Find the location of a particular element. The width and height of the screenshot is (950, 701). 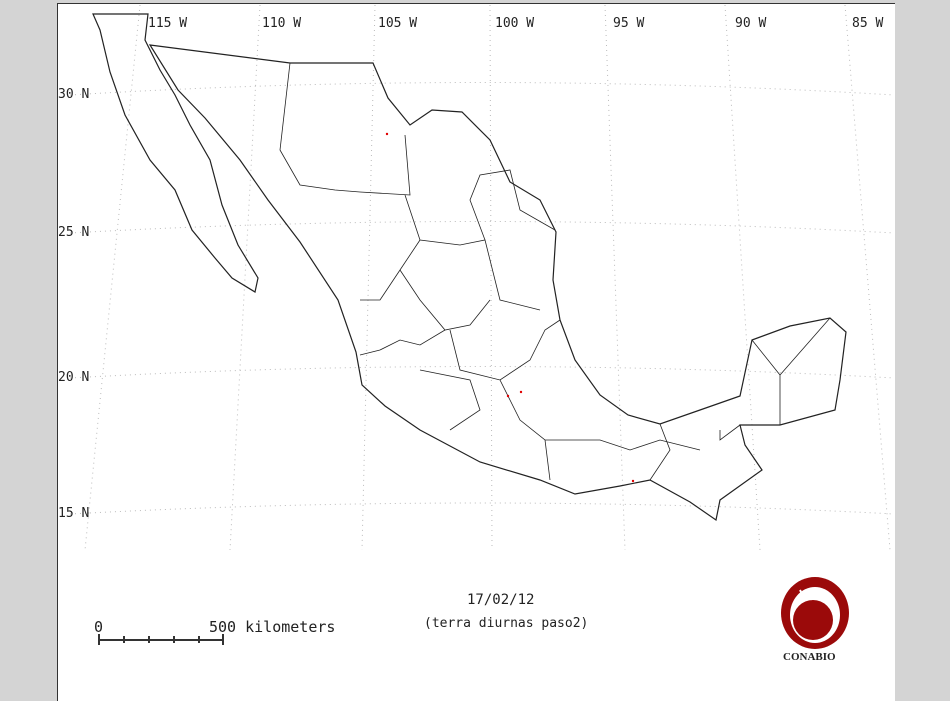

latitude-label: 30 N is located at coordinates (73, 94).